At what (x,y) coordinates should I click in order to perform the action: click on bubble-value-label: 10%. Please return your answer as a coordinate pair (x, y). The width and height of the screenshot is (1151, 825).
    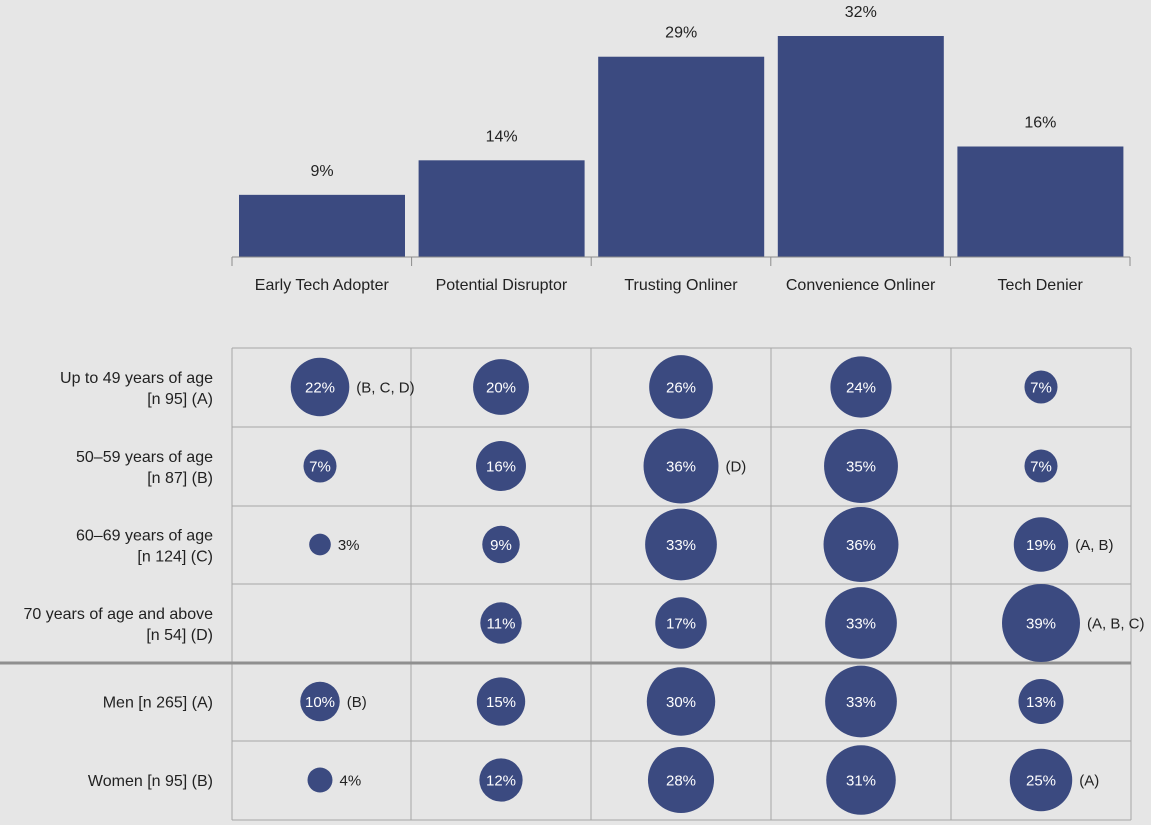
    Looking at the image, I should click on (320, 702).